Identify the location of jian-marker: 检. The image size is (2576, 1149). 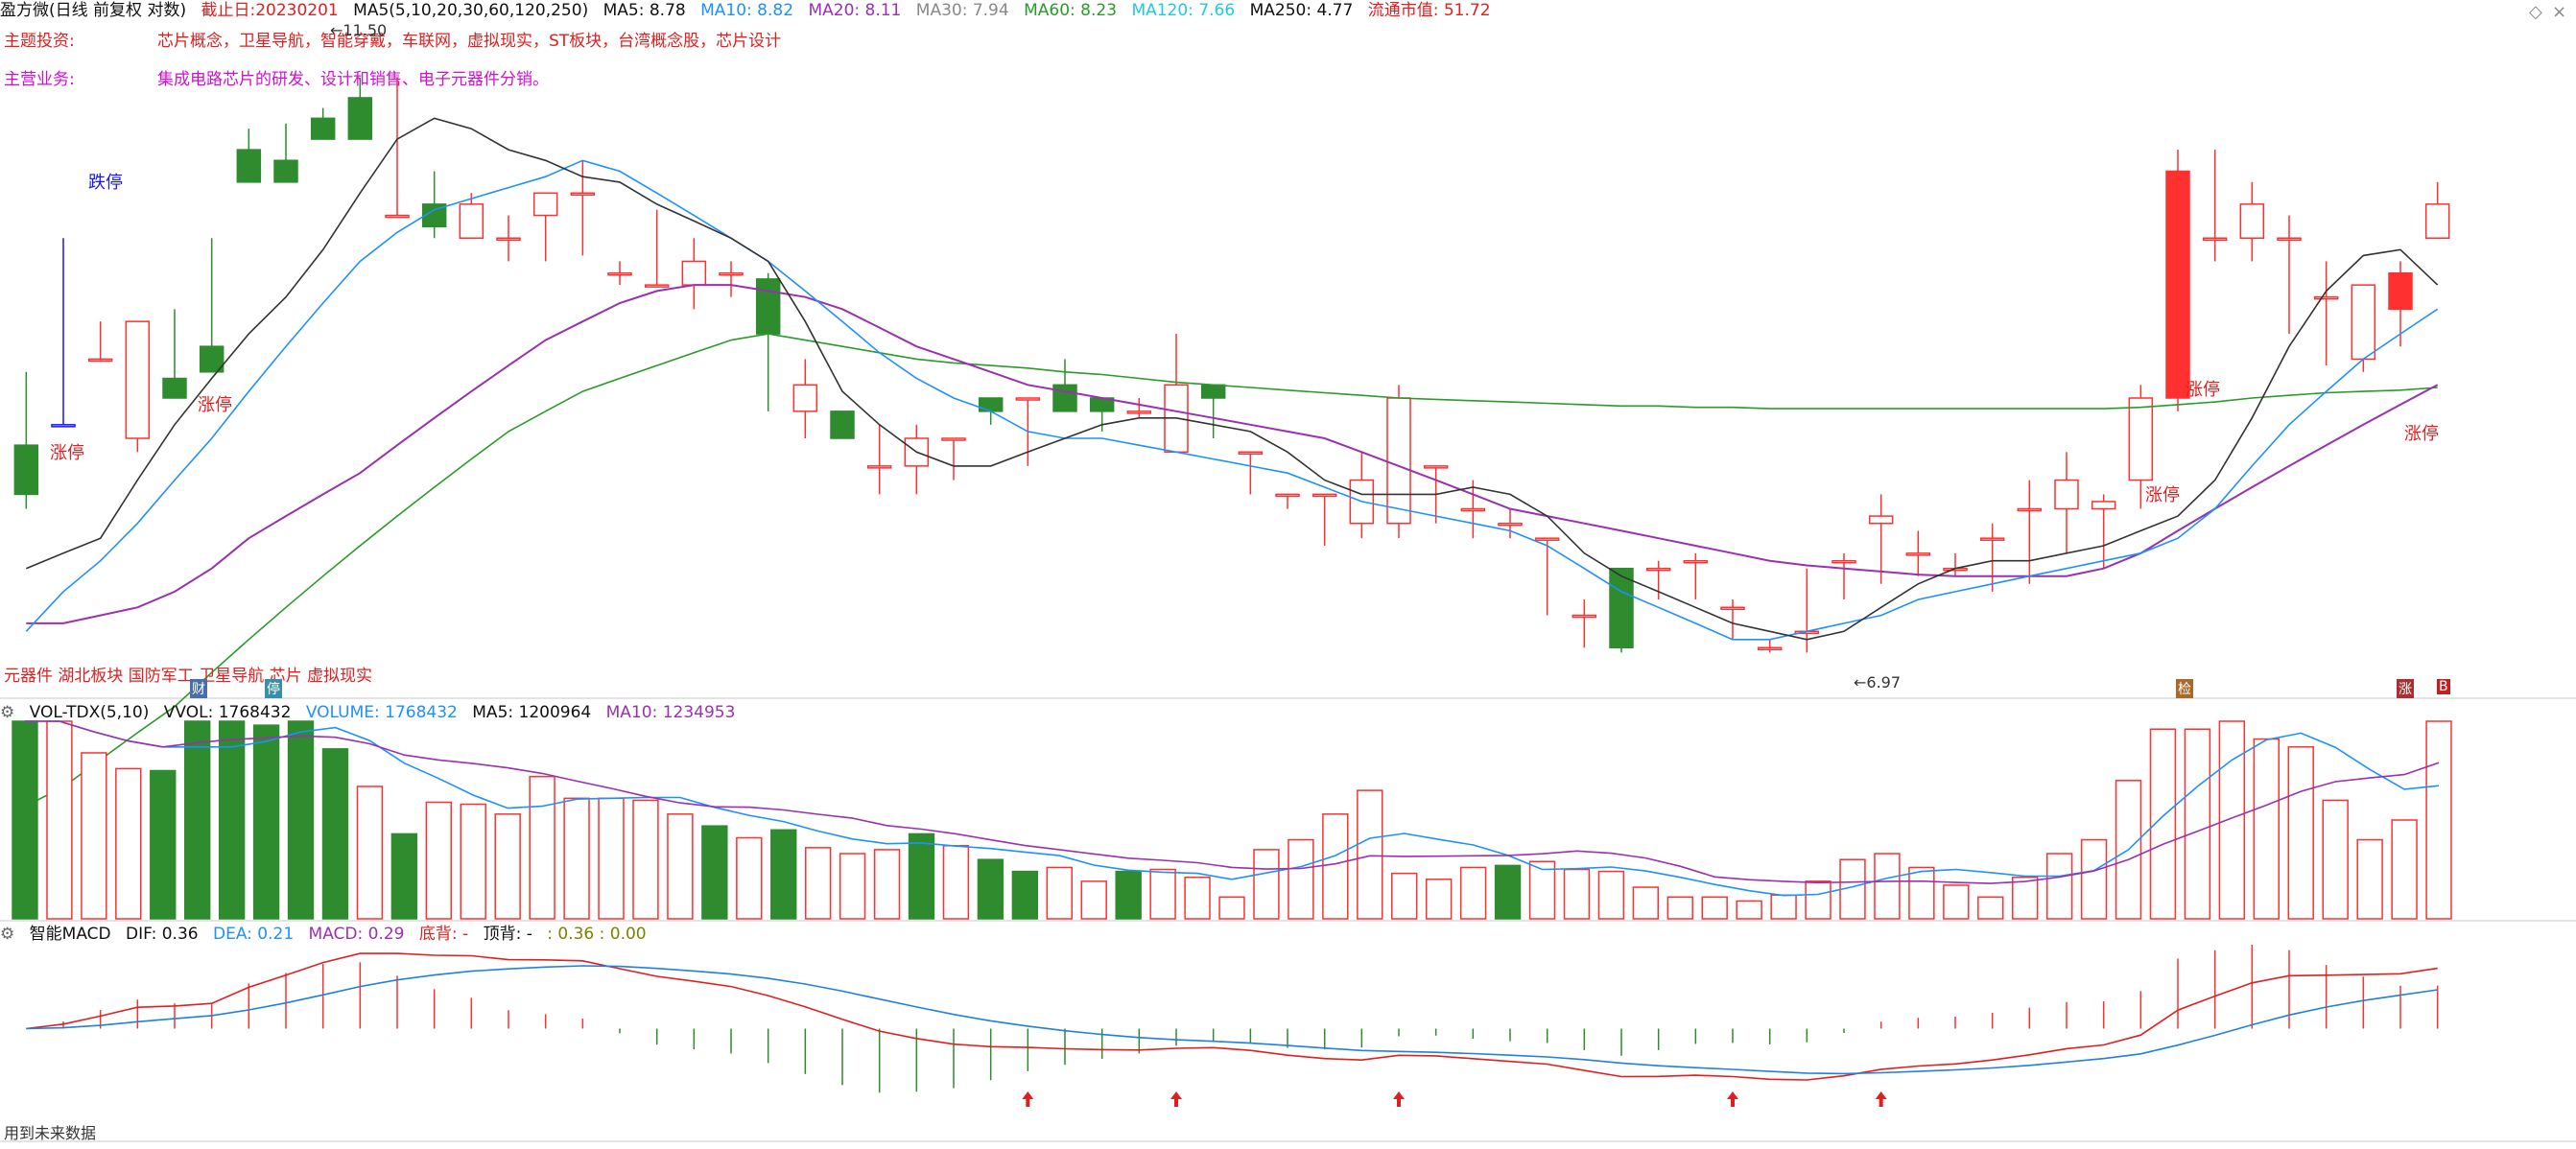
(2185, 688).